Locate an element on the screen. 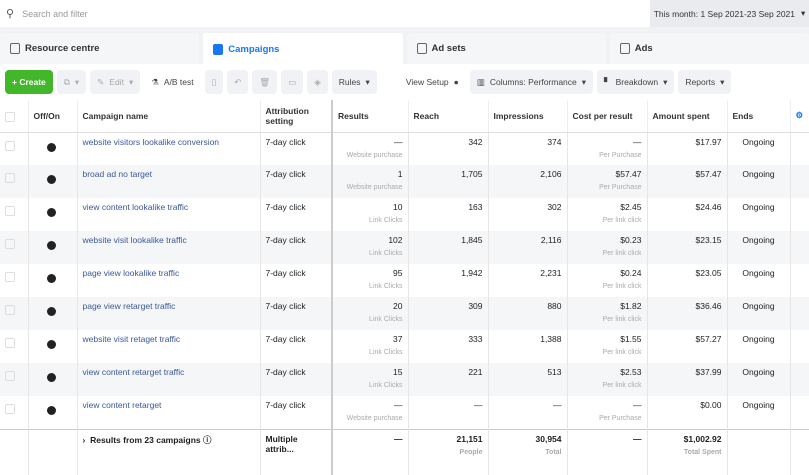 The height and width of the screenshot is (475, 809). col-off-on: Off/On is located at coordinates (53, 116).